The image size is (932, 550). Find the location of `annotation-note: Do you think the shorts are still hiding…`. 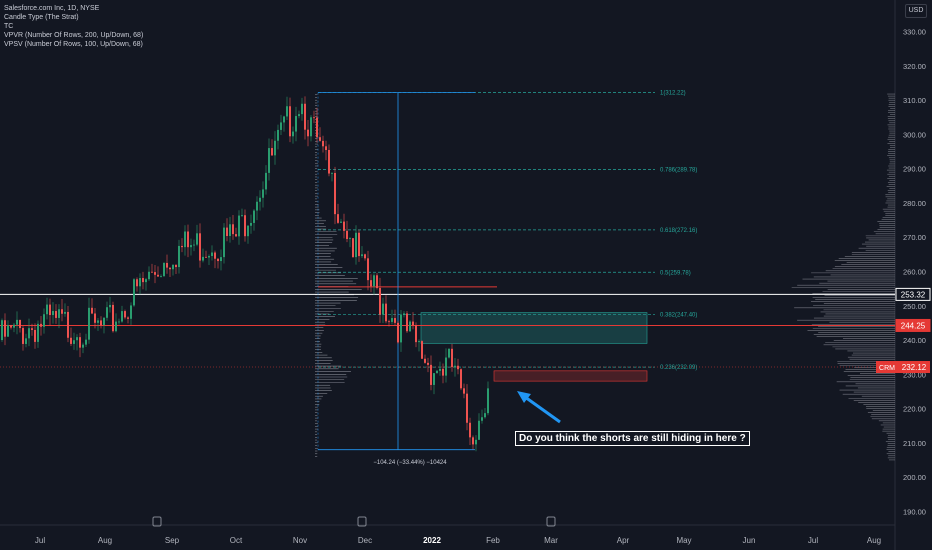

annotation-note: Do you think the shorts are still hiding… is located at coordinates (632, 438).